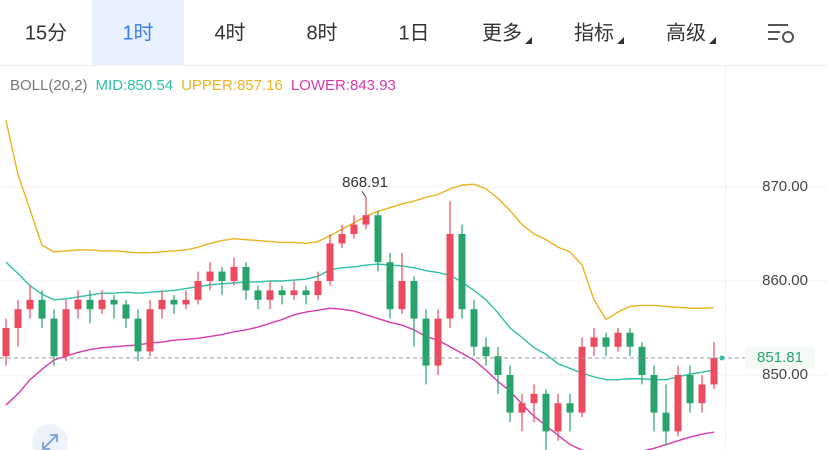 The height and width of the screenshot is (450, 828). I want to click on tab: 1时, so click(138, 32).